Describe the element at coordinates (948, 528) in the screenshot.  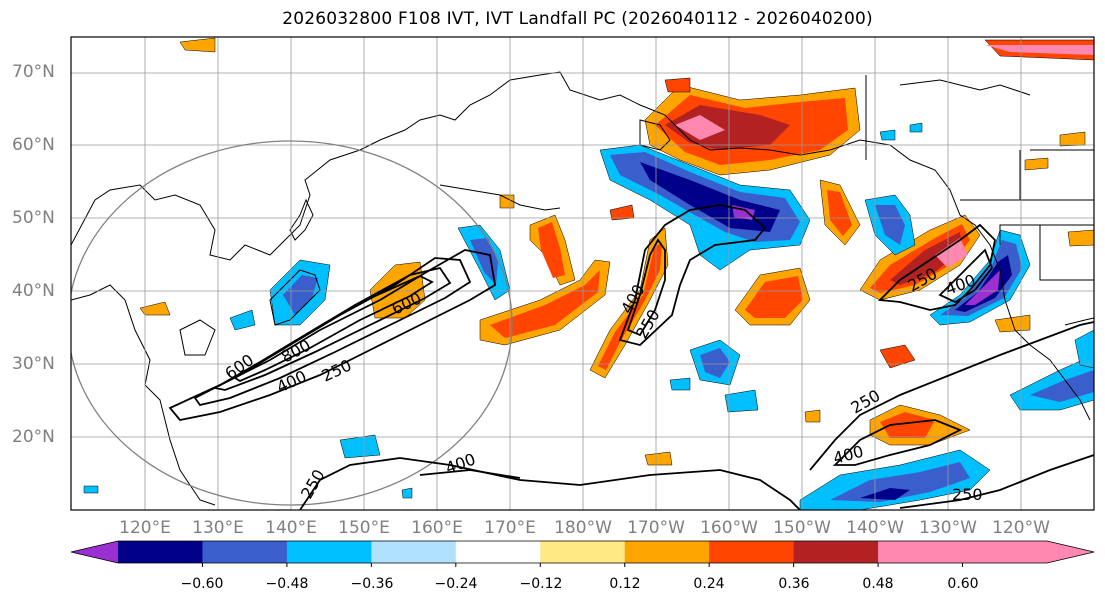
I see `lon-label-130w: 130°W` at that location.